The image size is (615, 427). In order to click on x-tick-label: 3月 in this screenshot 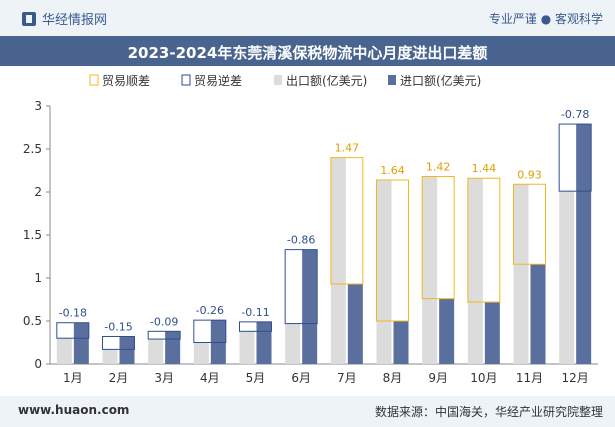, I will do `click(164, 378)`.